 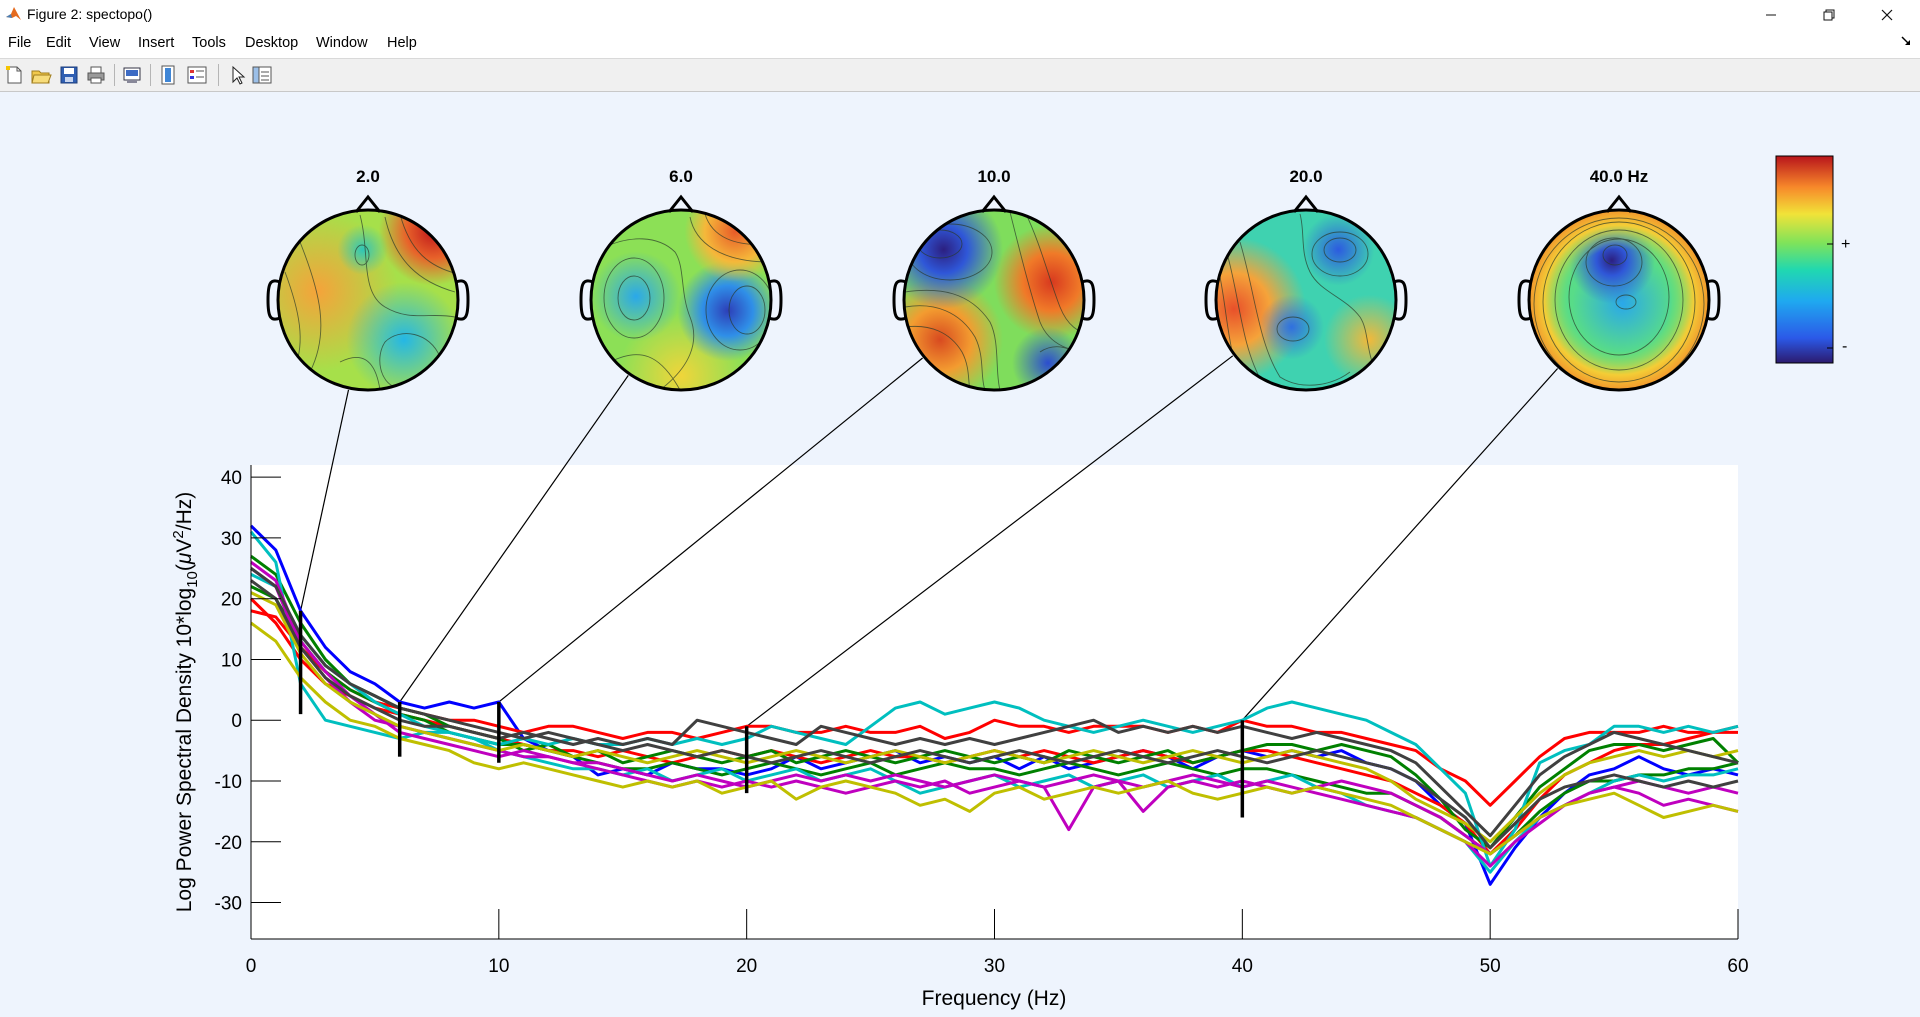 What do you see at coordinates (228, 843) in the screenshot?
I see `y-tick-label: -20` at bounding box center [228, 843].